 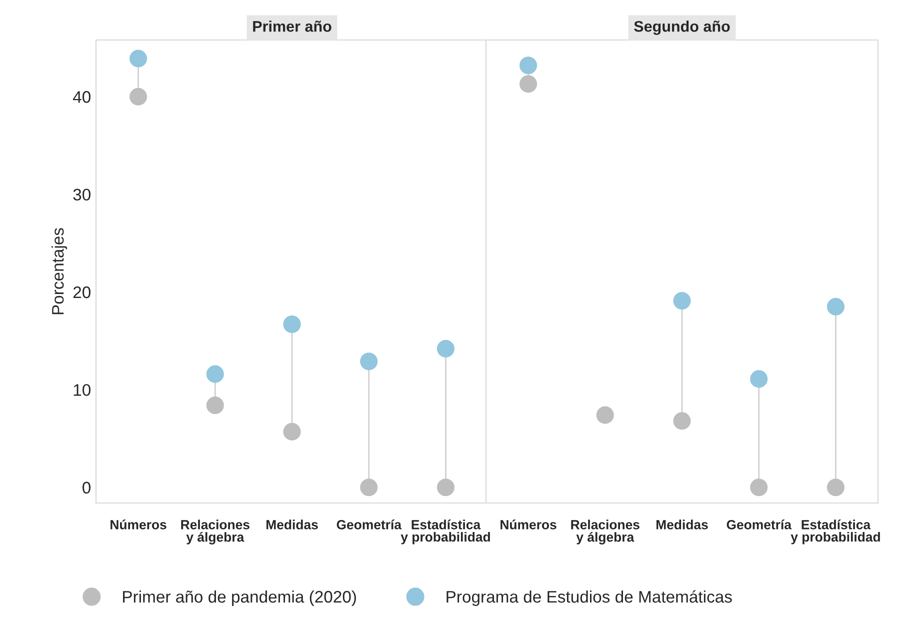 I want to click on y-tick-label: 10, so click(x=82, y=390).